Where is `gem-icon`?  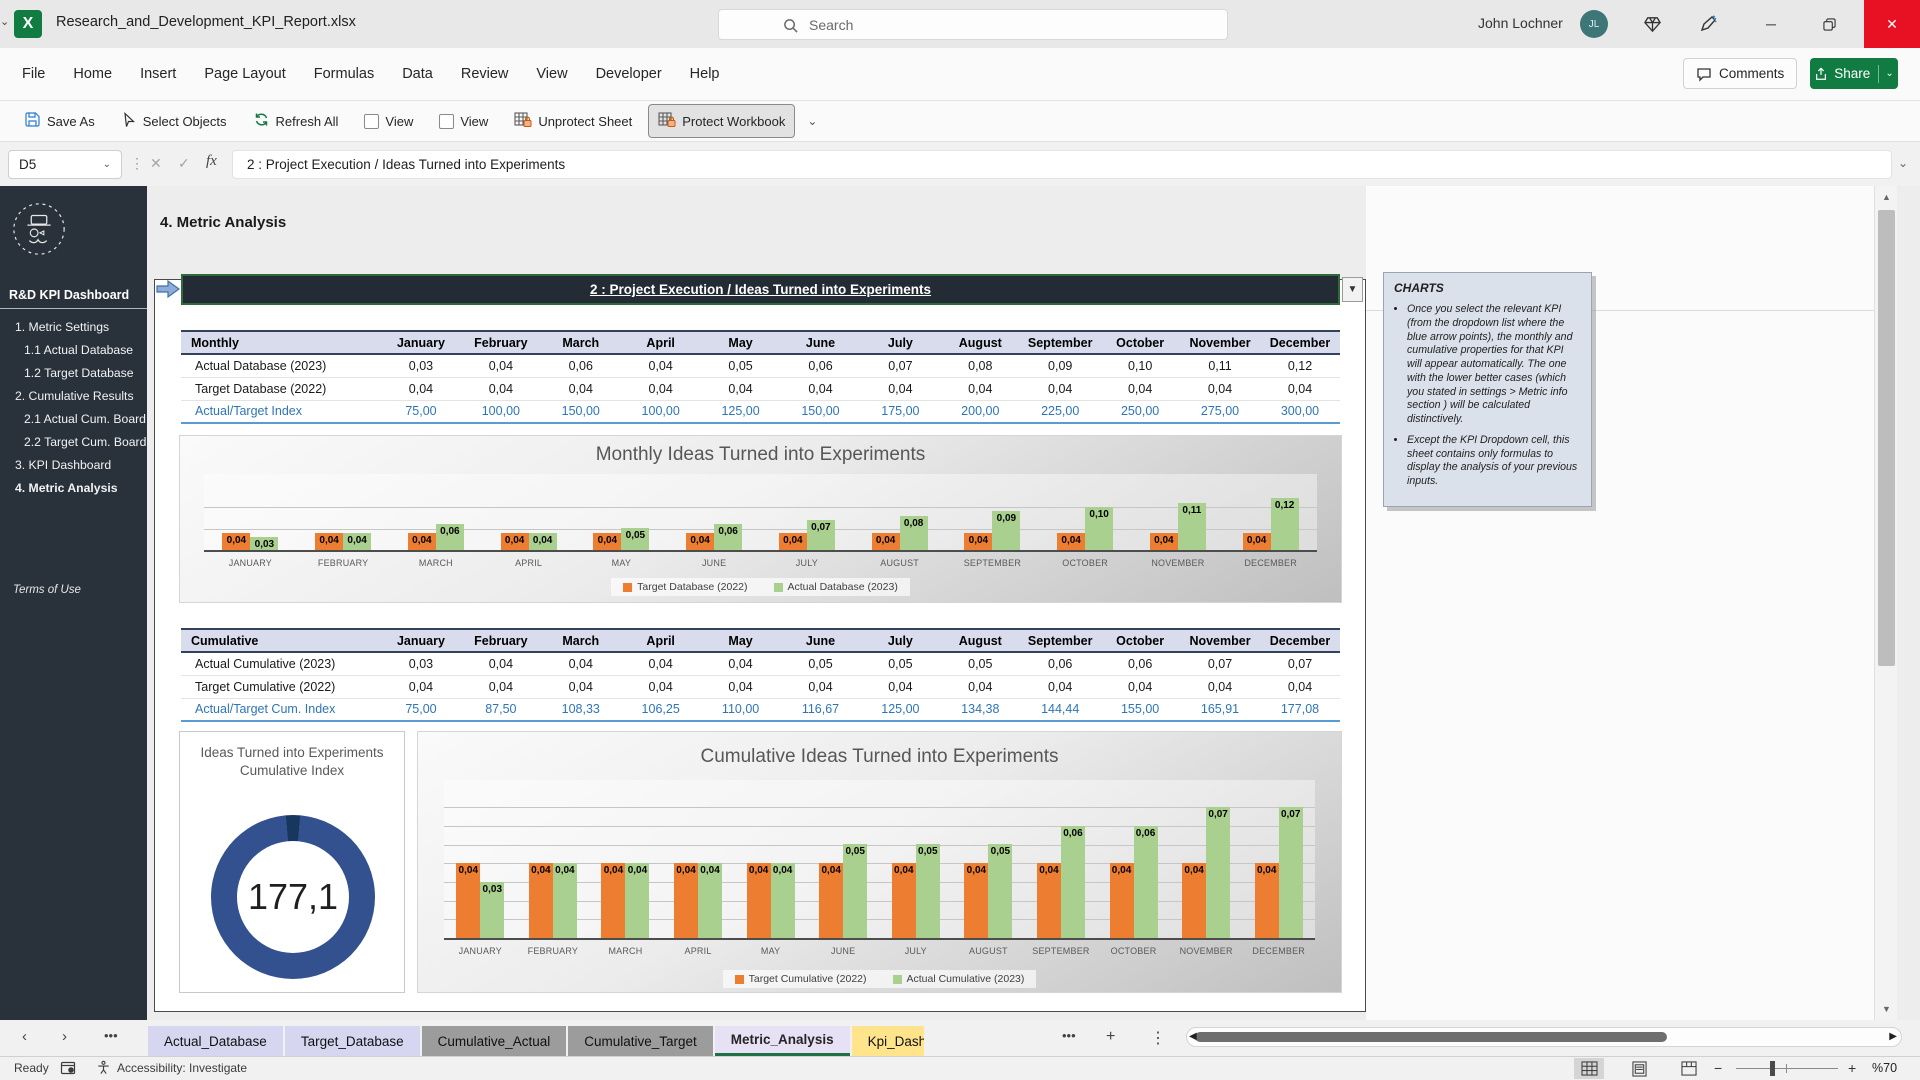 gem-icon is located at coordinates (1652, 24).